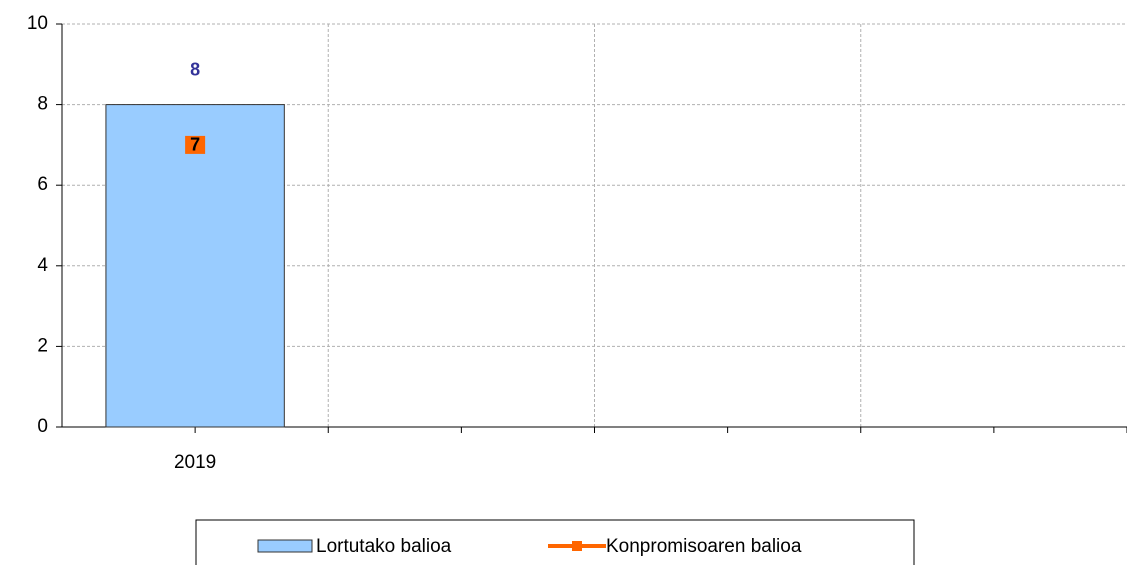  What do you see at coordinates (42, 104) in the screenshot?
I see `y-tick-label: 8` at bounding box center [42, 104].